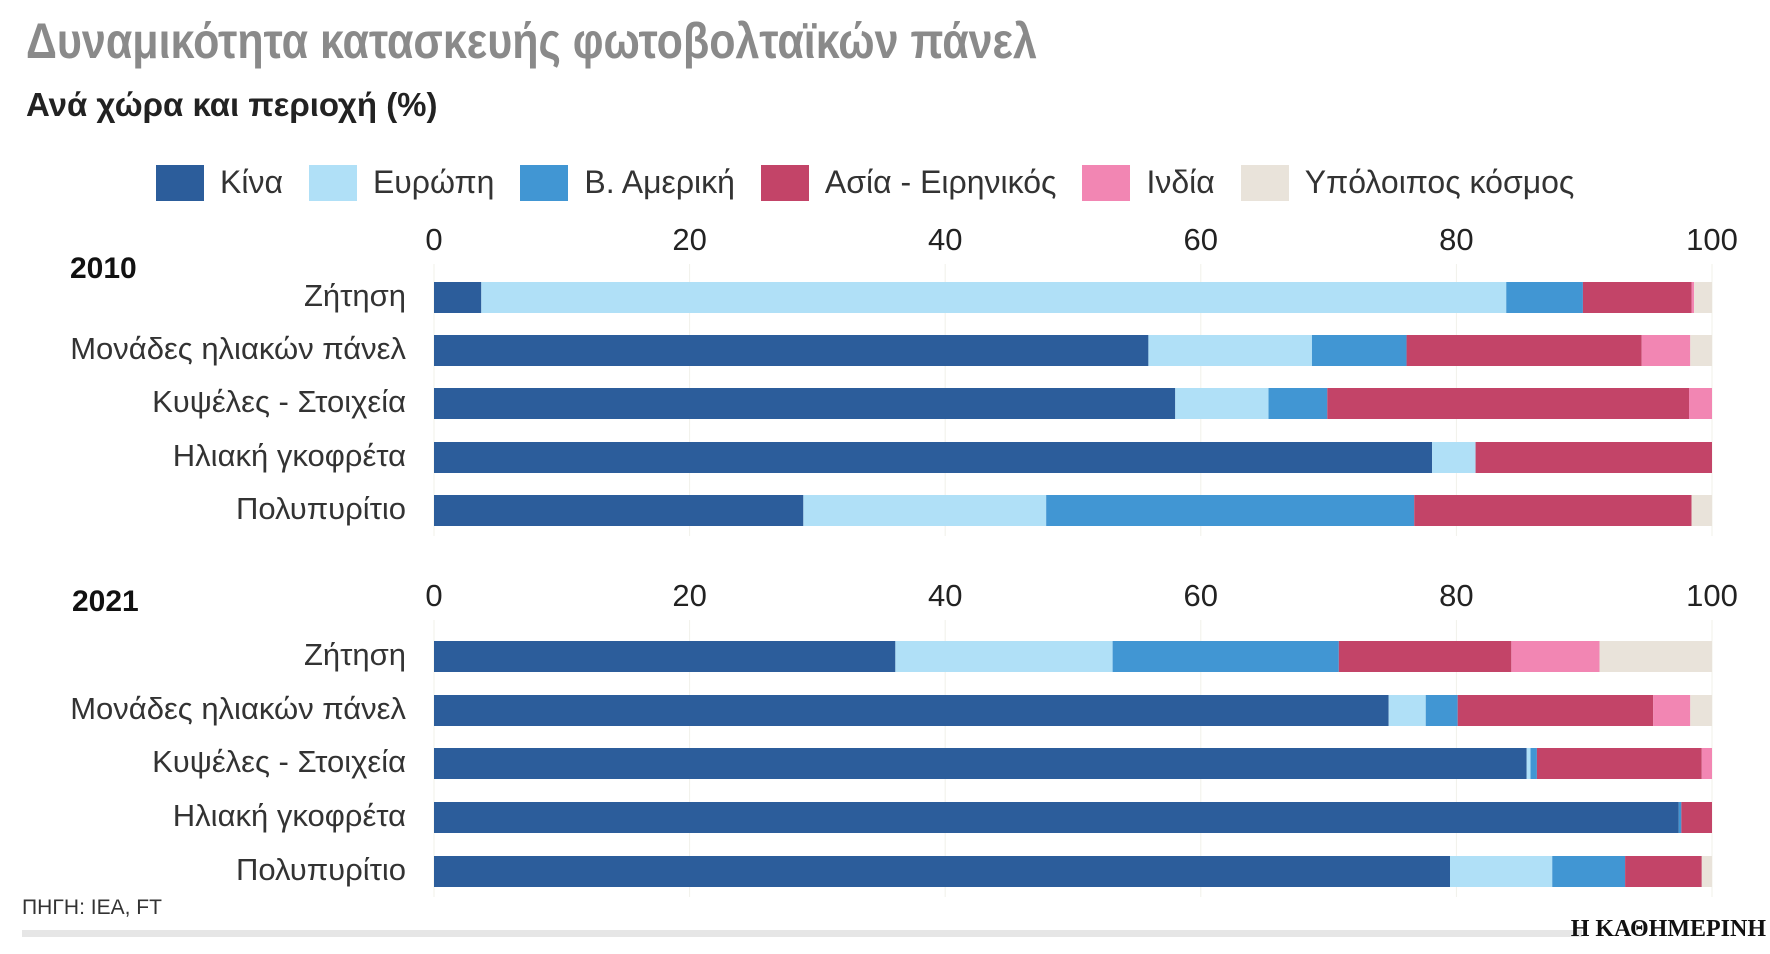 This screenshot has height=954, width=1770. I want to click on footer-rule, so click(802, 933).